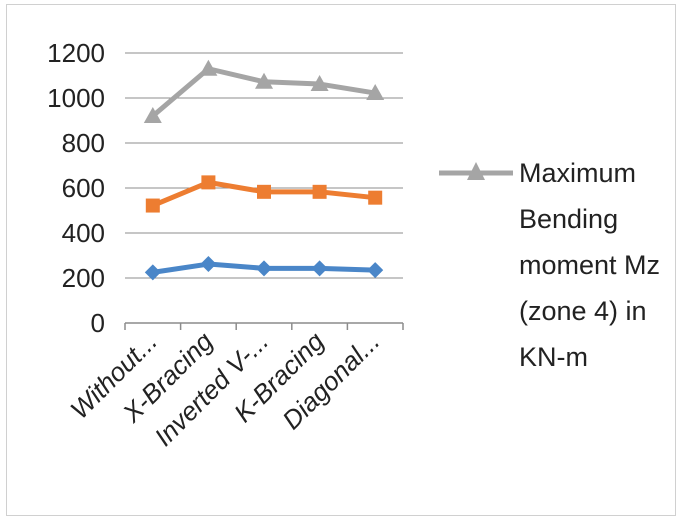 Image resolution: width=683 pixels, height=523 pixels. I want to click on y-tick-label: 200, so click(83, 278).